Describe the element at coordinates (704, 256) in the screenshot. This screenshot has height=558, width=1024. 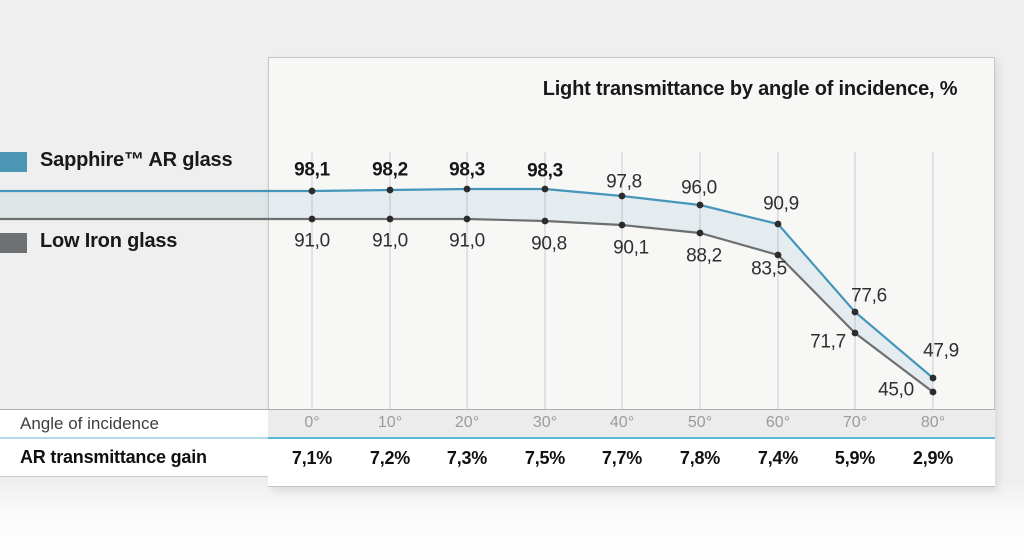
I see `value-label-low-iron-5: 88,2` at that location.